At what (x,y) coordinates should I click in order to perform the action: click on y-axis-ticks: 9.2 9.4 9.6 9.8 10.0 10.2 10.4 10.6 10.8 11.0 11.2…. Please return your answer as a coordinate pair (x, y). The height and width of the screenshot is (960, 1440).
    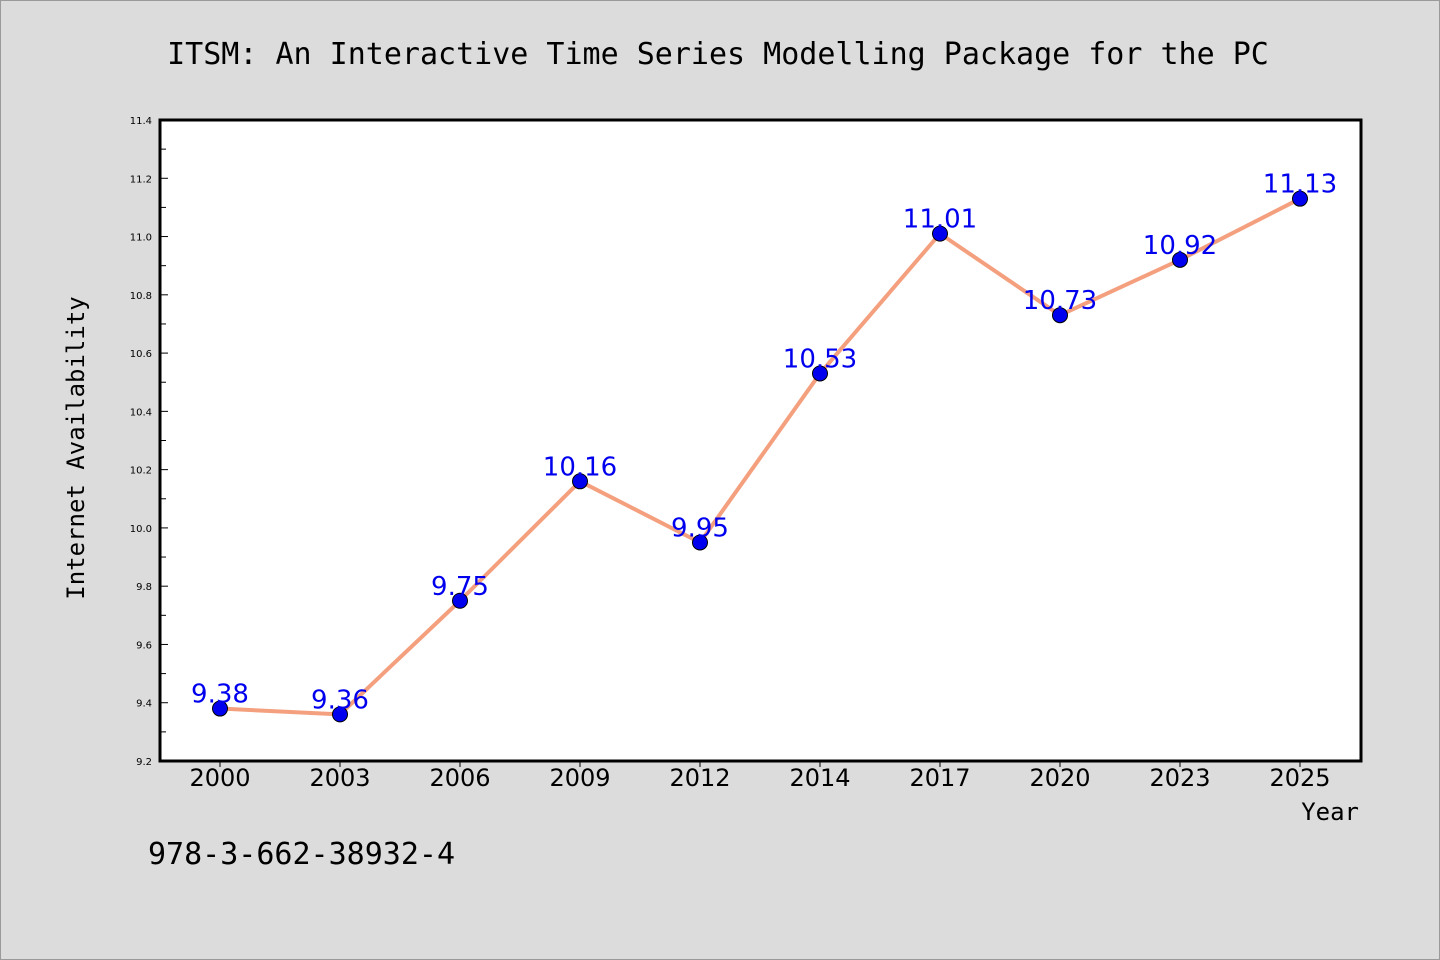
    Looking at the image, I should click on (149, 442).